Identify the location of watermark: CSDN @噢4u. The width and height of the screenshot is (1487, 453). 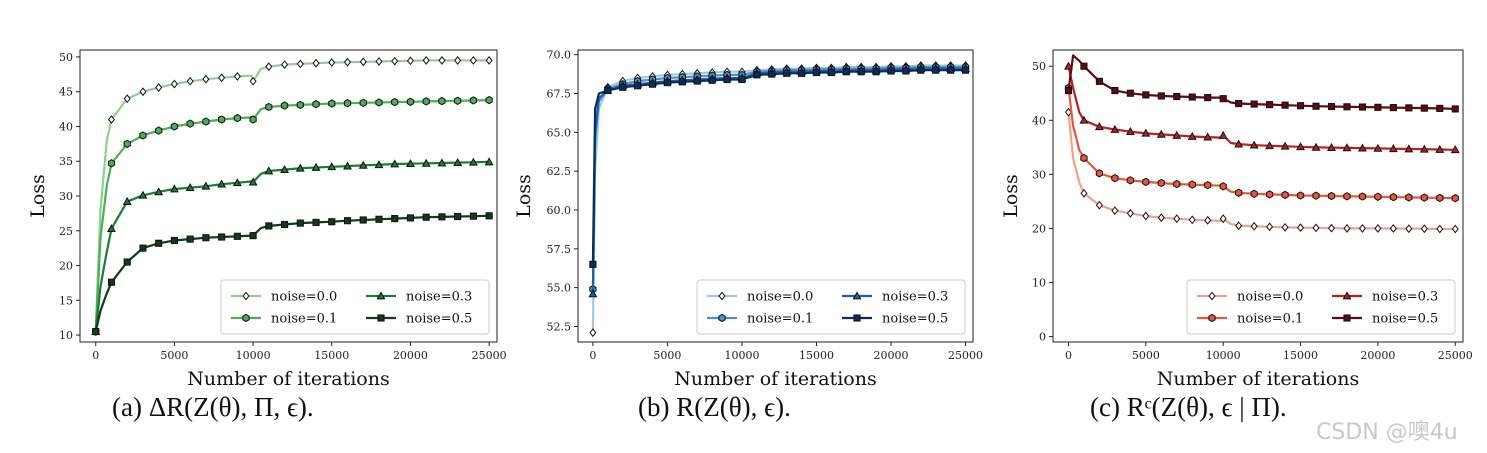
(1387, 432).